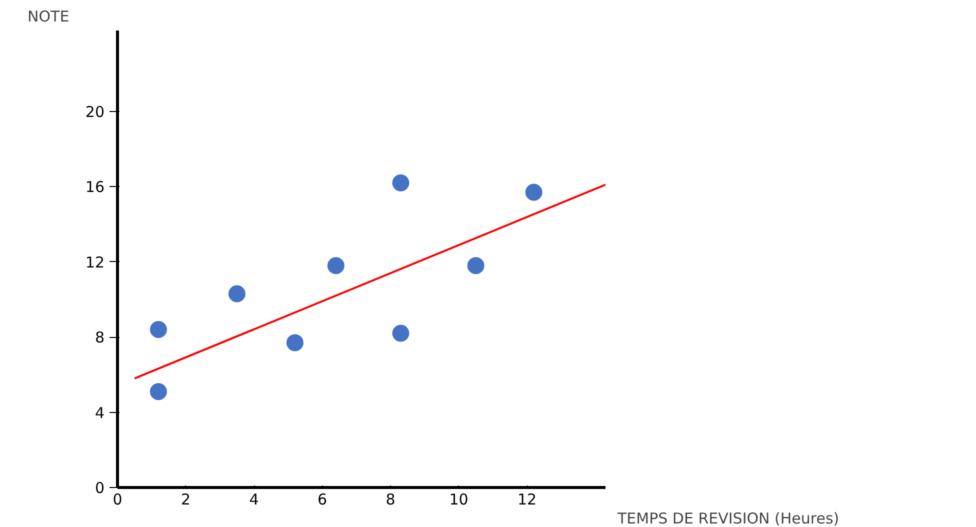  What do you see at coordinates (391, 499) in the screenshot?
I see `x-tick-label: 8` at bounding box center [391, 499].